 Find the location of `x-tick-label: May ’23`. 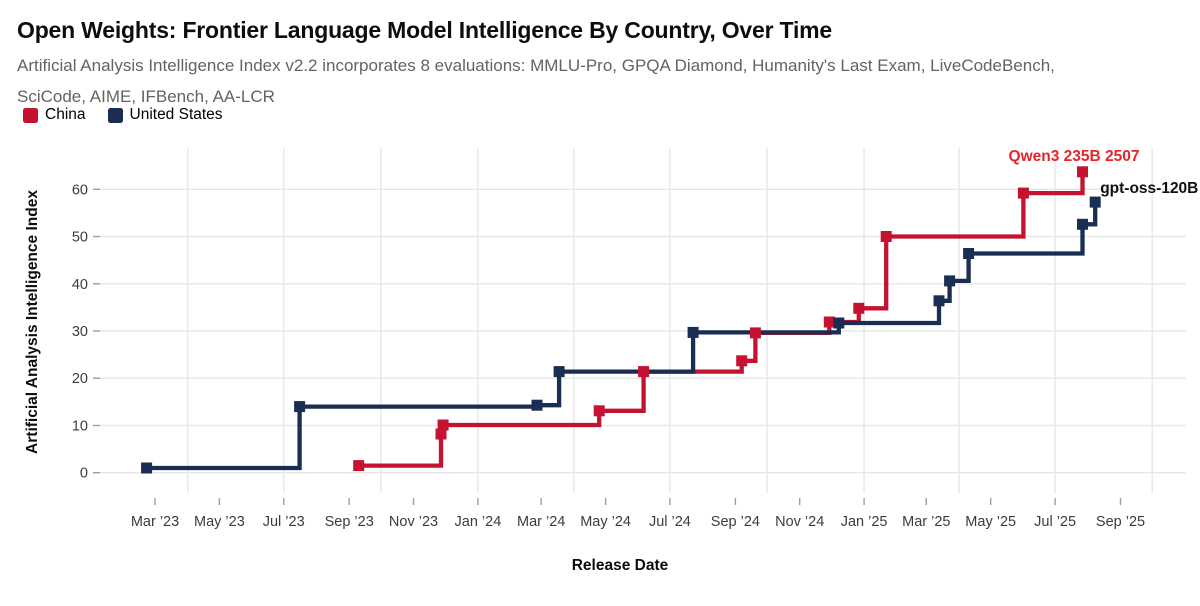

x-tick-label: May ’23 is located at coordinates (219, 522).